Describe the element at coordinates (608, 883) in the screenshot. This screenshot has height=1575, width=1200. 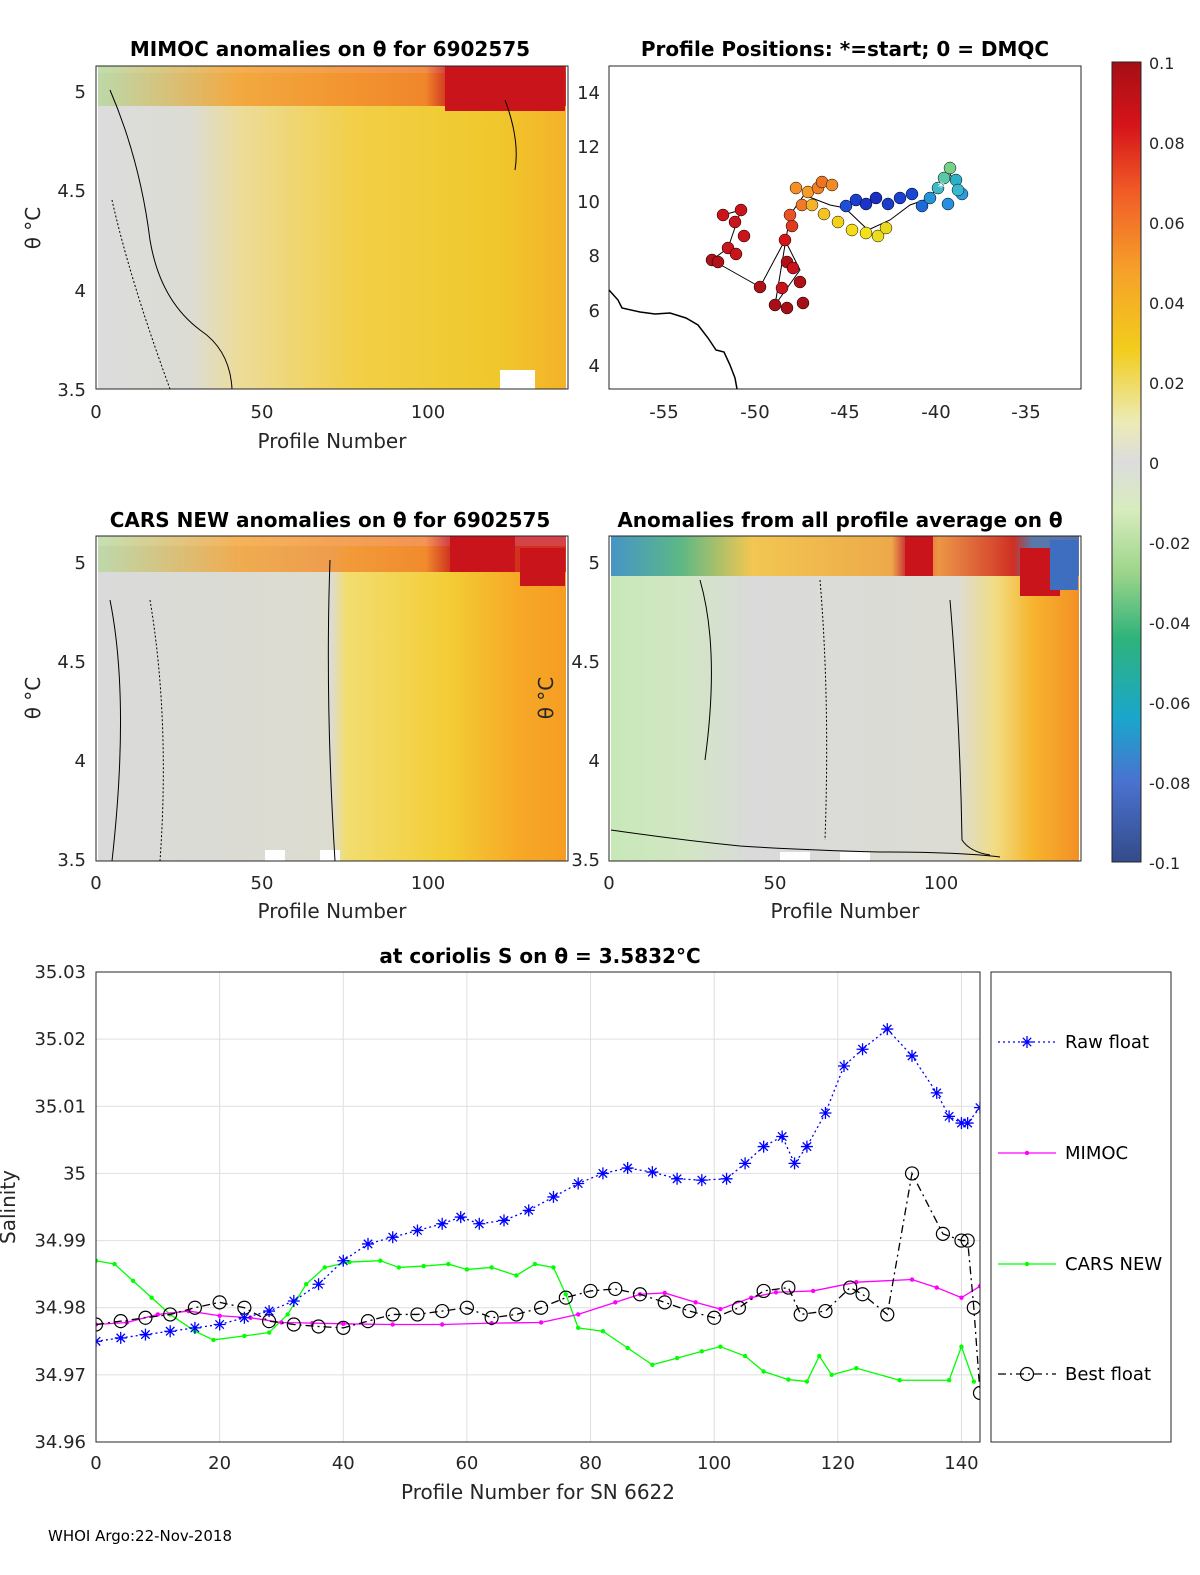
I see `allavg-xtick: 0` at that location.